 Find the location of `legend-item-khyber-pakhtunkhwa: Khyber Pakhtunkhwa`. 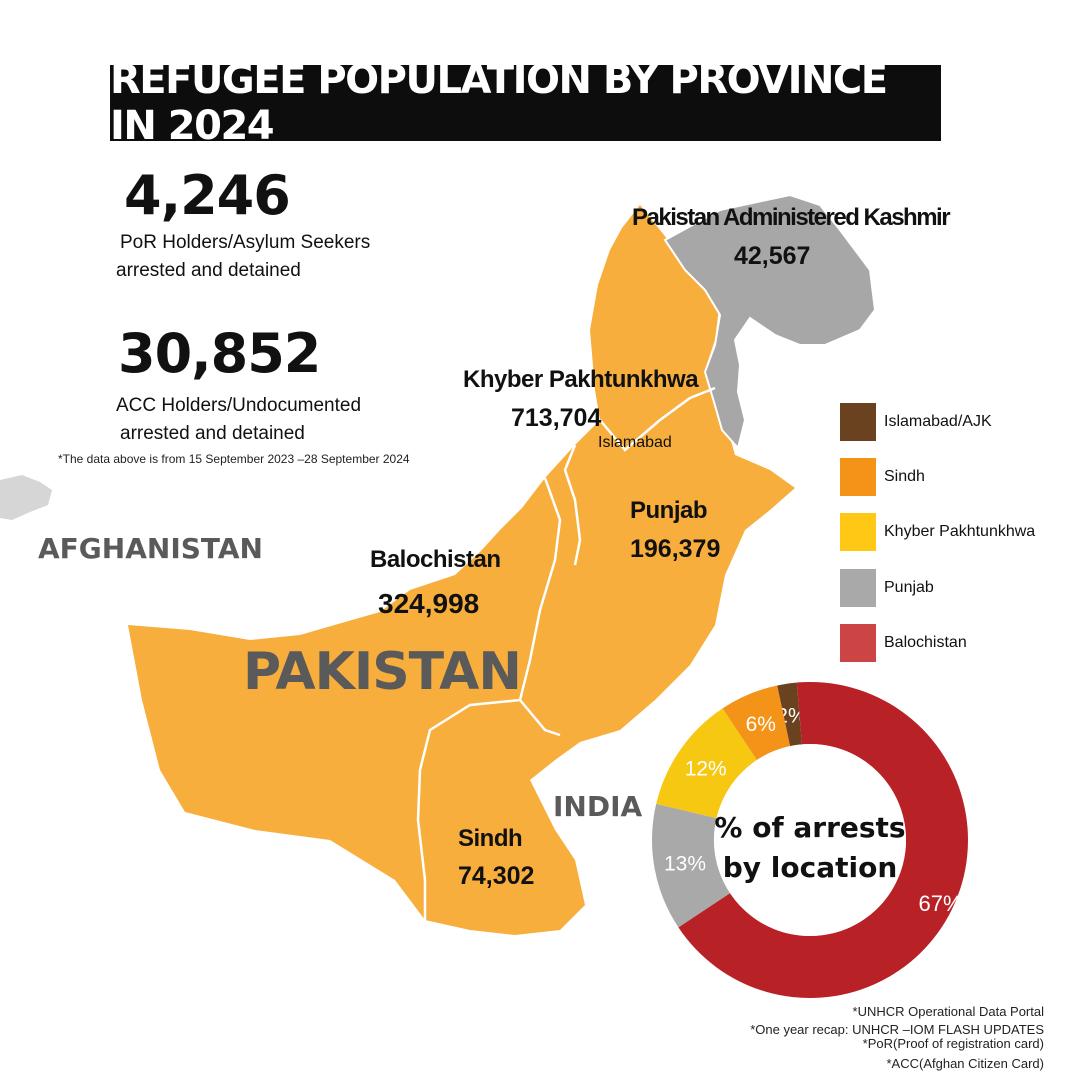

legend-item-khyber-pakhtunkhwa: Khyber Pakhtunkhwa is located at coordinates (937, 532).